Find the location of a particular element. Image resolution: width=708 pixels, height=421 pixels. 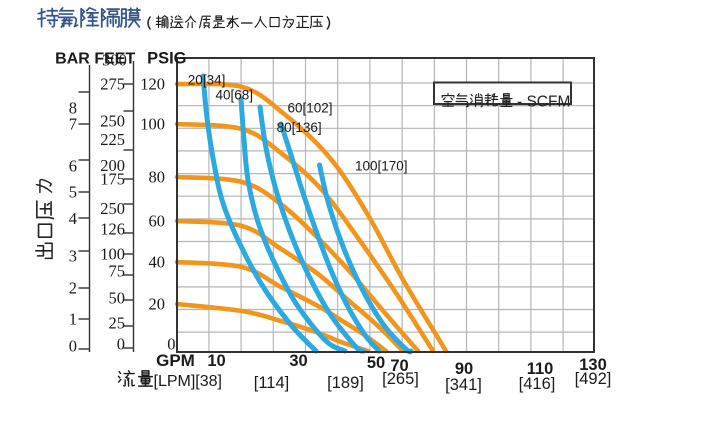

svg-text: BAR is located at coordinates (72, 59).